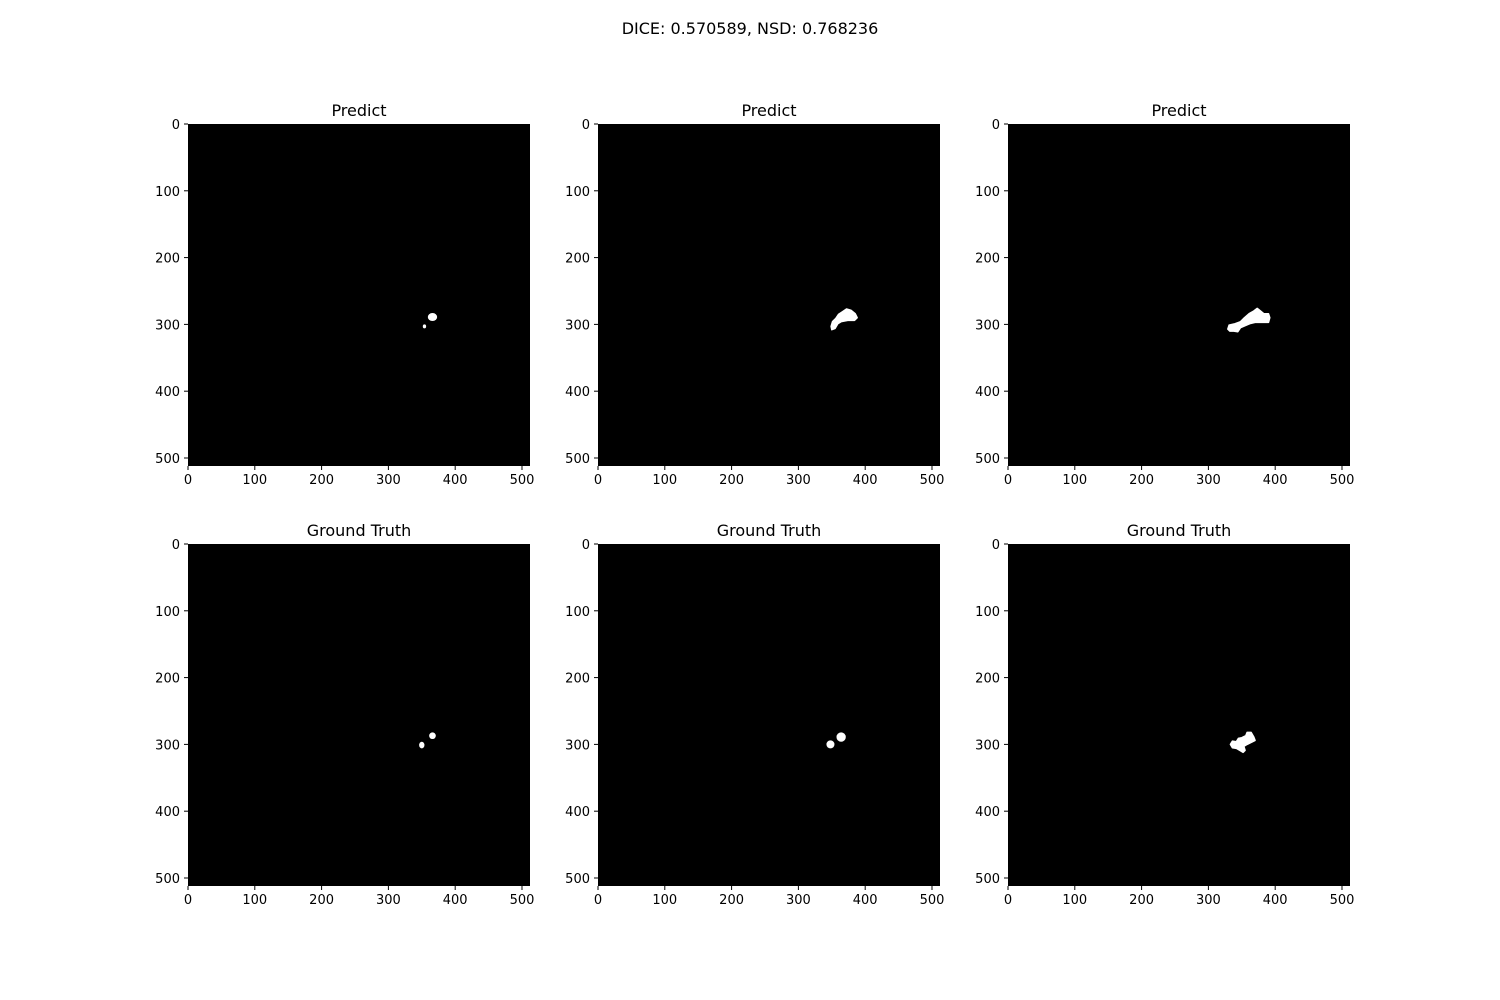  What do you see at coordinates (750, 28) in the screenshot?
I see `figure-suptitle: DICE: 0.570589, NSD: 0.768236` at bounding box center [750, 28].